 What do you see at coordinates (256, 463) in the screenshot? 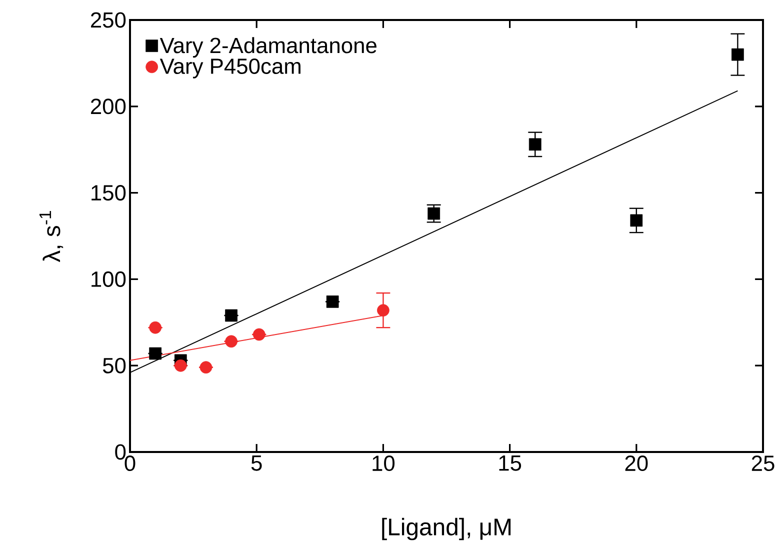
I see `x-tick-label: 5` at bounding box center [256, 463].